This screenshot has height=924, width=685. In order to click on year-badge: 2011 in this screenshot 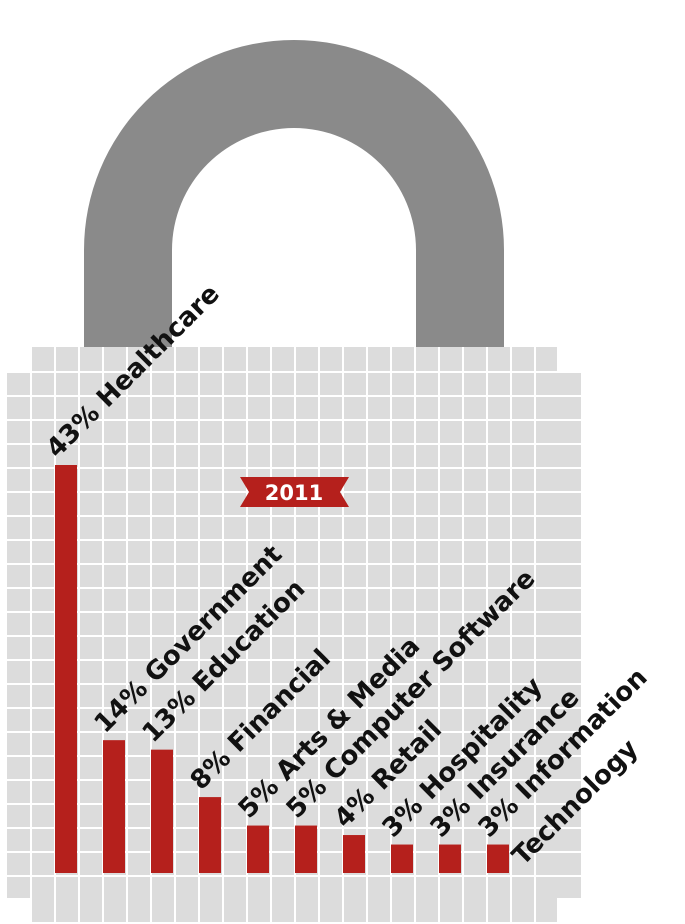, I will do `click(294, 492)`.